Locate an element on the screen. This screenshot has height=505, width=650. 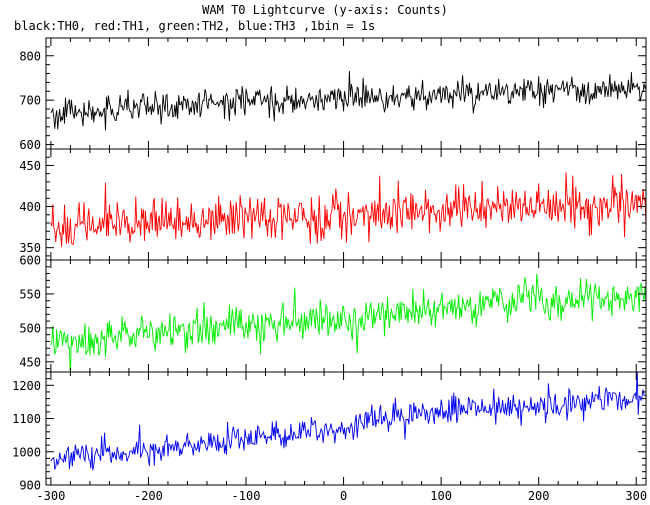
y-tick-label: 400 is located at coordinates (30, 207).